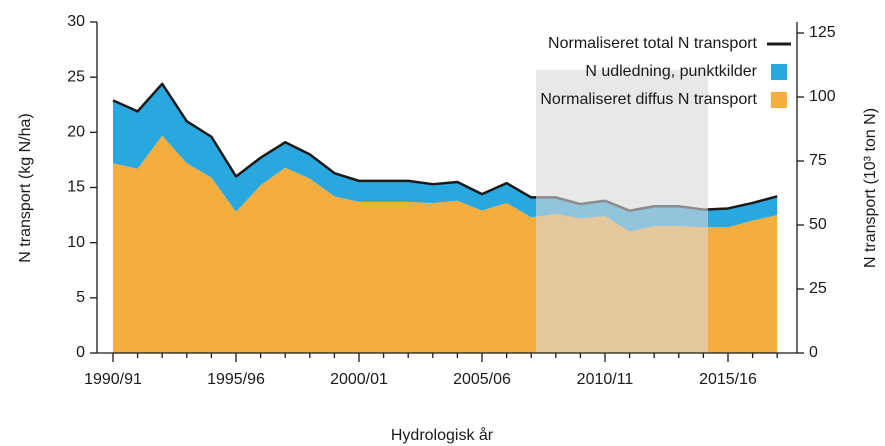  Describe the element at coordinates (653, 43) in the screenshot. I see `legend-label: Normaliseret total N transport` at that location.